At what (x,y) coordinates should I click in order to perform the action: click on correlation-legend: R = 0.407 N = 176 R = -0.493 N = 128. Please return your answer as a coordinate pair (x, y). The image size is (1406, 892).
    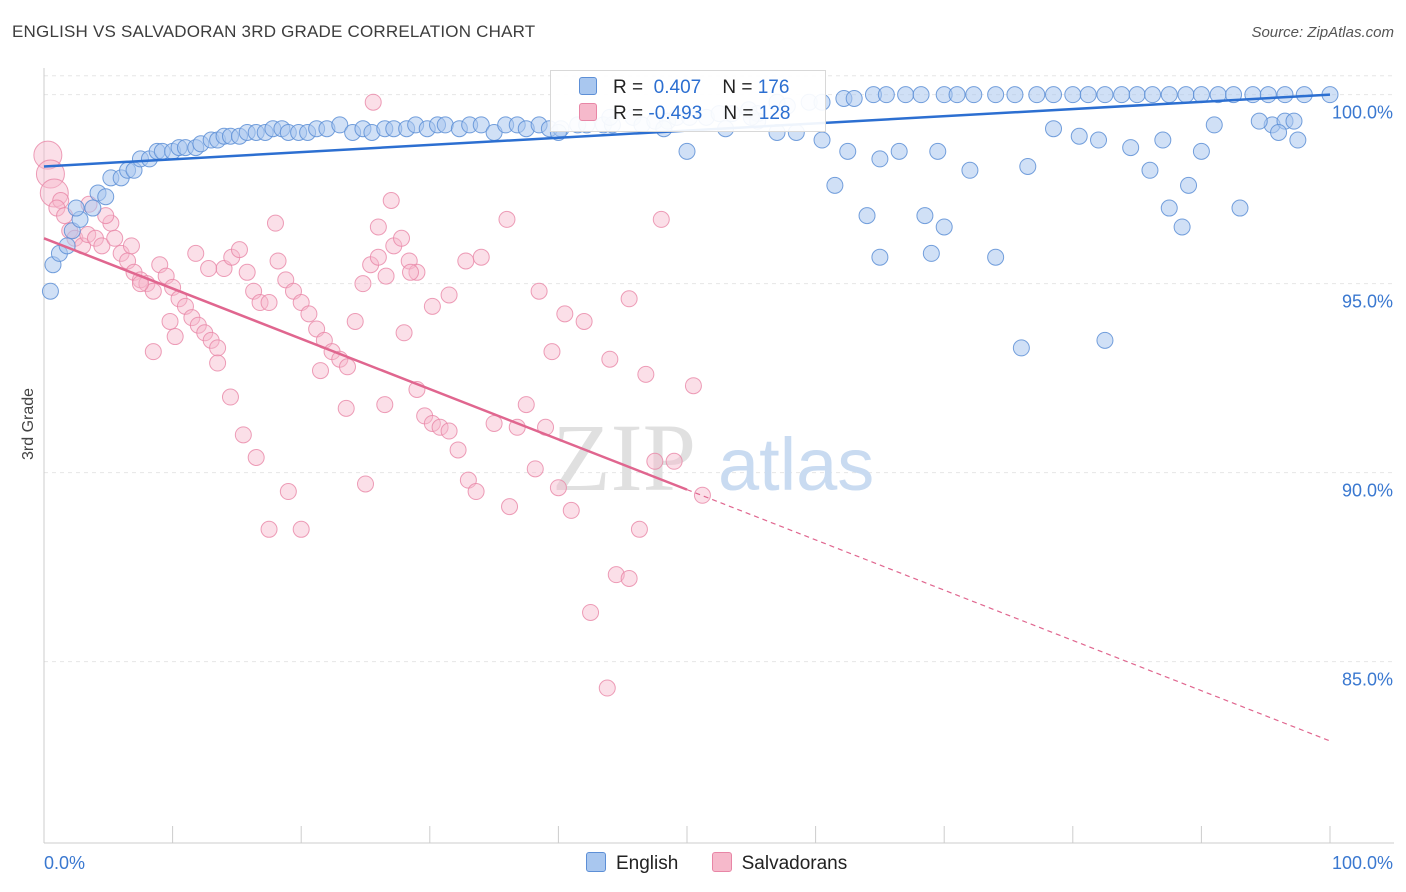
    Looking at the image, I should click on (688, 101).